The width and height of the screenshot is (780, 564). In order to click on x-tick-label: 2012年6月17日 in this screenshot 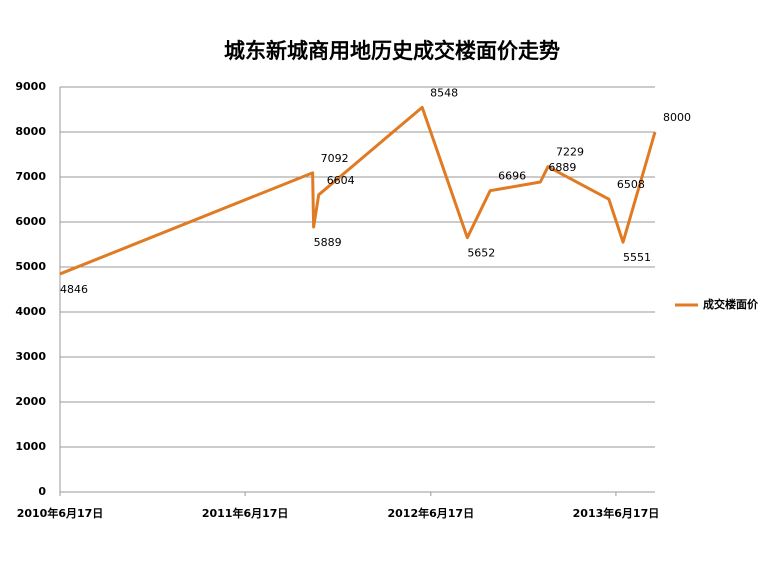, I will do `click(431, 513)`.